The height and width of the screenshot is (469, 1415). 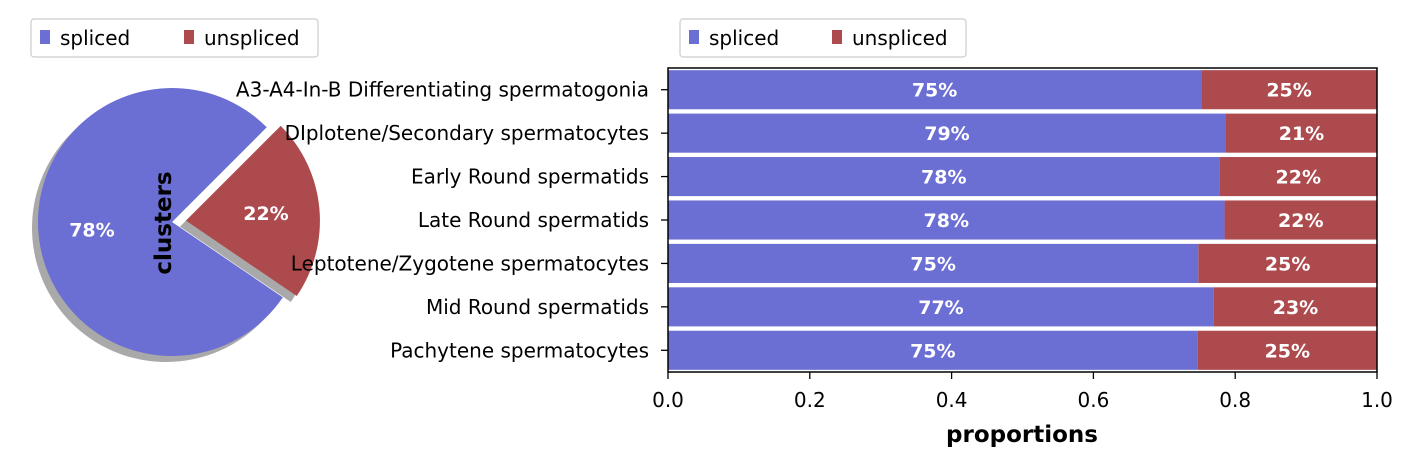 What do you see at coordinates (265, 214) in the screenshot?
I see `pie-value-label-unspliced: 22%` at bounding box center [265, 214].